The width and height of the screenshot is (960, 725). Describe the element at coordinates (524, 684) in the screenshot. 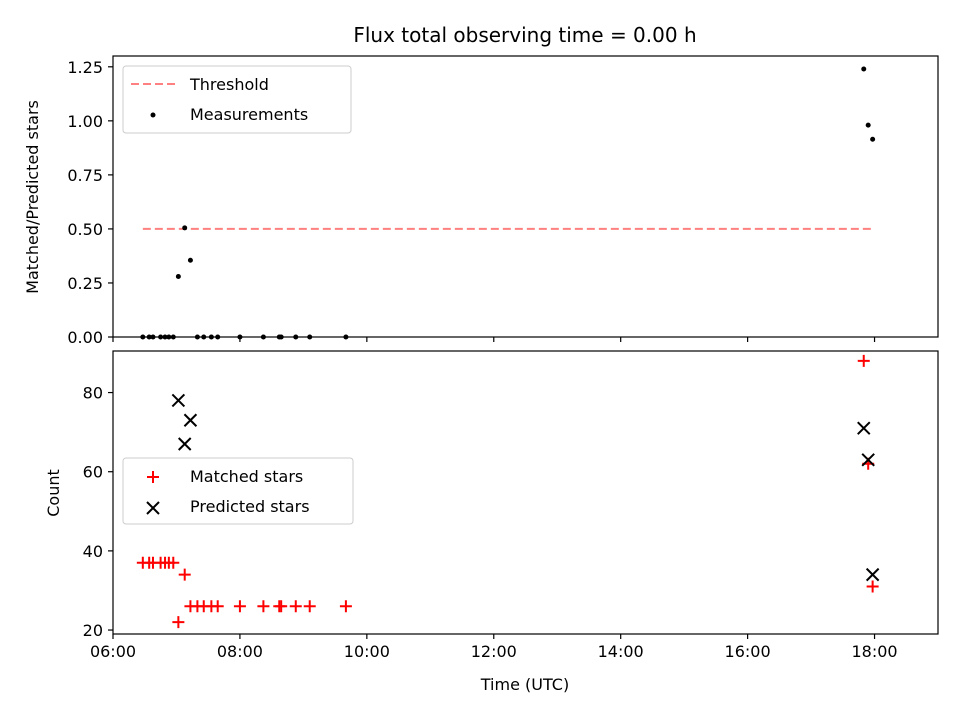

I see `x-axis-label: Time (UTC)` at that location.